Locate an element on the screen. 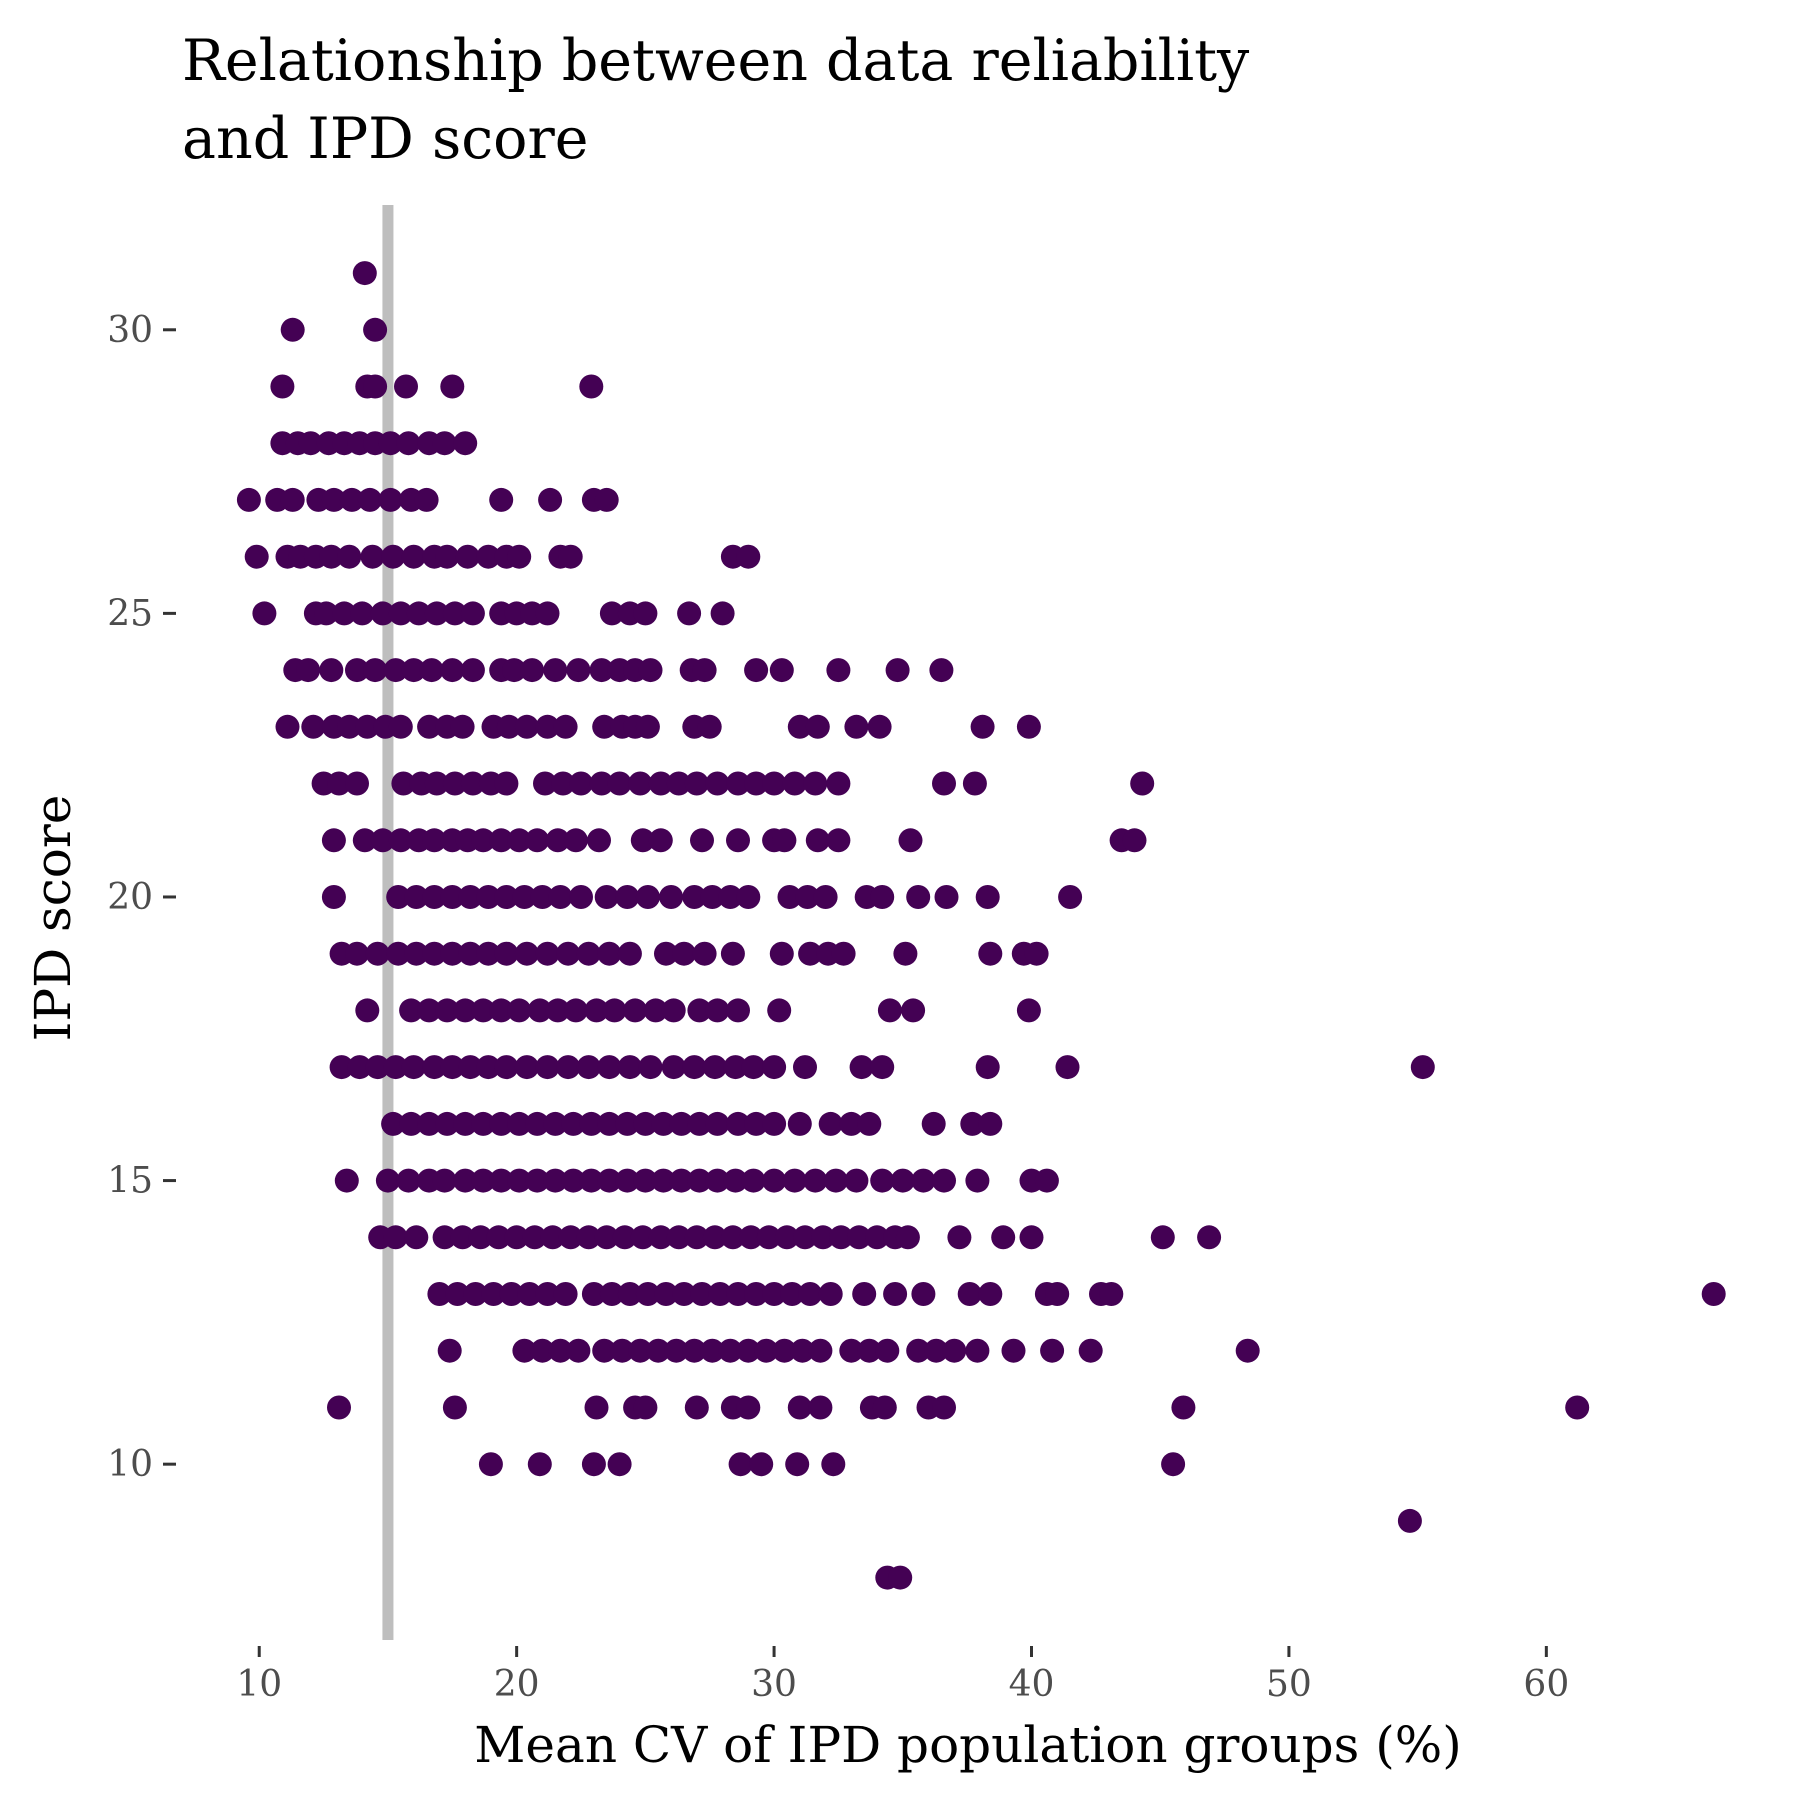  y-tick-label: 25 is located at coordinates (130, 613).